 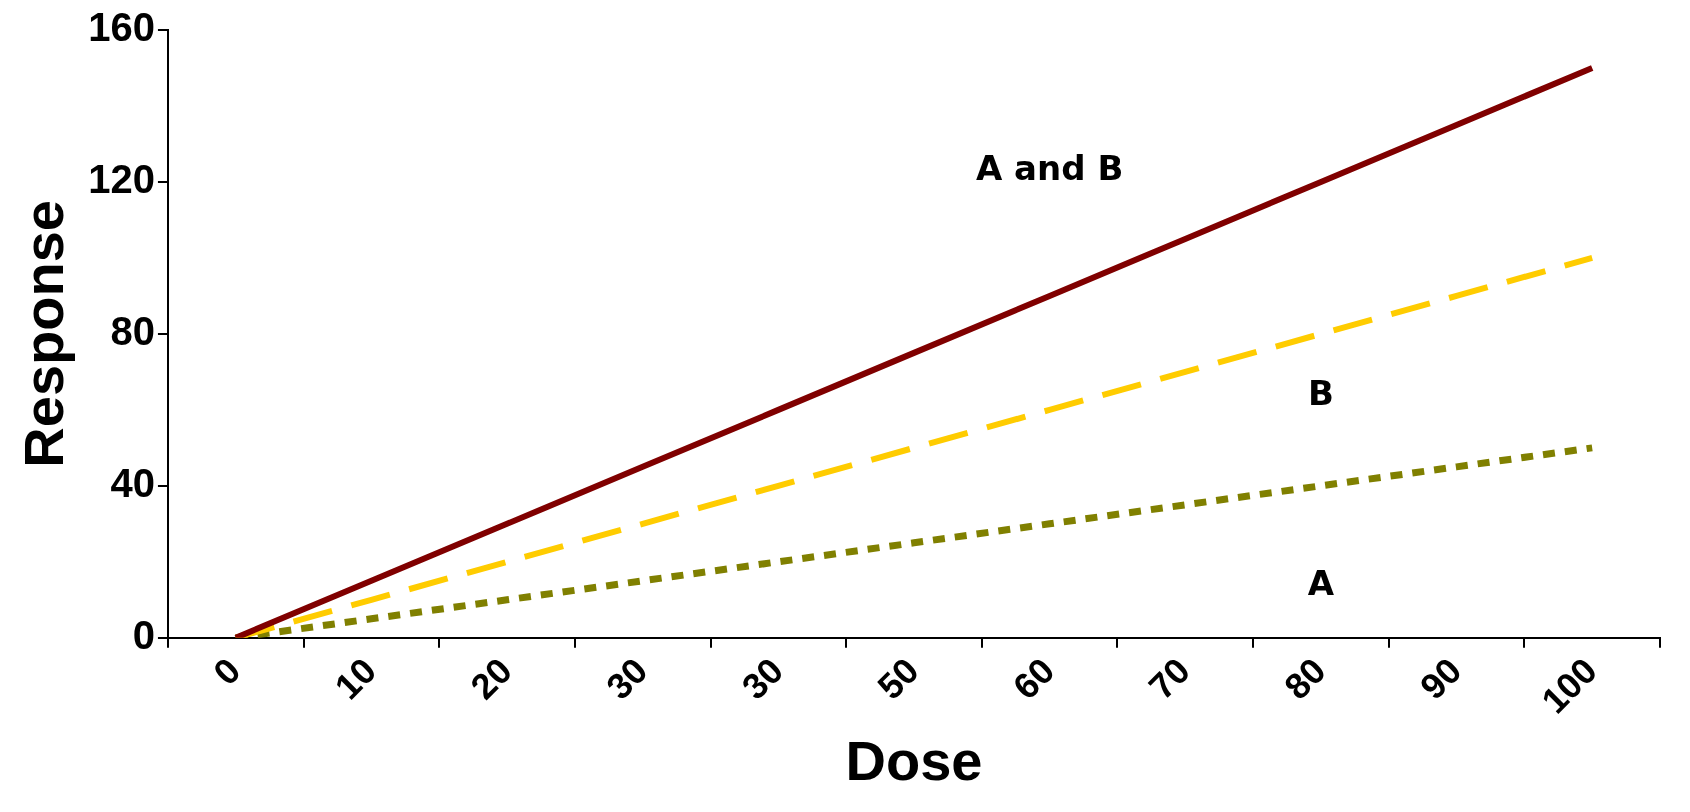 What do you see at coordinates (1305, 678) in the screenshot?
I see `x-tick-label: 80` at bounding box center [1305, 678].